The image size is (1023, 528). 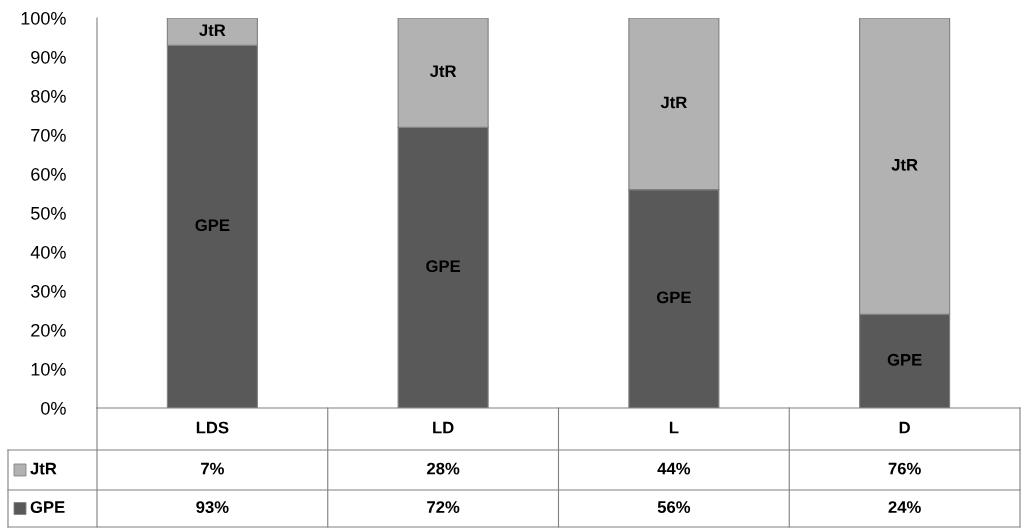 What do you see at coordinates (43, 468) in the screenshot?
I see `legend-label: JtR` at bounding box center [43, 468].